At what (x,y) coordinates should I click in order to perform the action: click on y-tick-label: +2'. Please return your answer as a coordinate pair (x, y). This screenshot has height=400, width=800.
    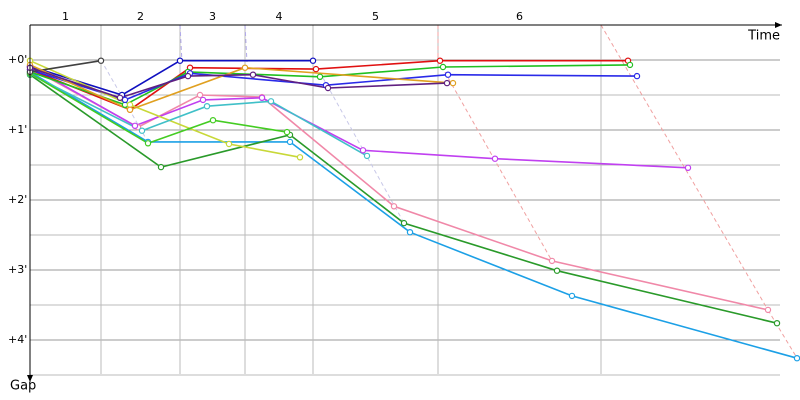
    Looking at the image, I should click on (17, 199).